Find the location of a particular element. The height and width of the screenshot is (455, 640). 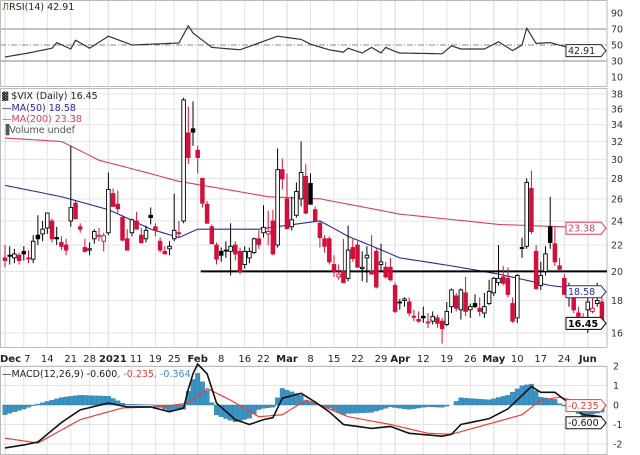

rsi-line is located at coordinates (303, 41).